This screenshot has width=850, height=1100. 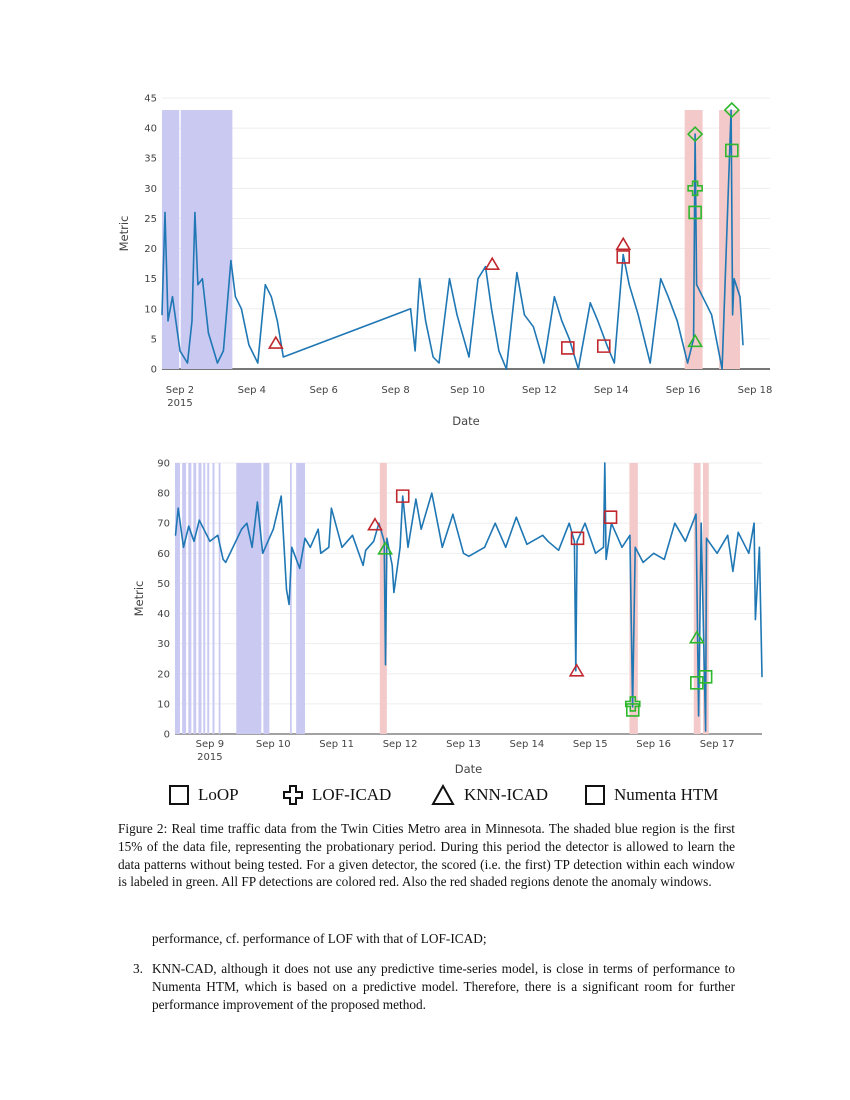 What do you see at coordinates (150, 159) in the screenshot?
I see `y-tick-label: 35` at bounding box center [150, 159].